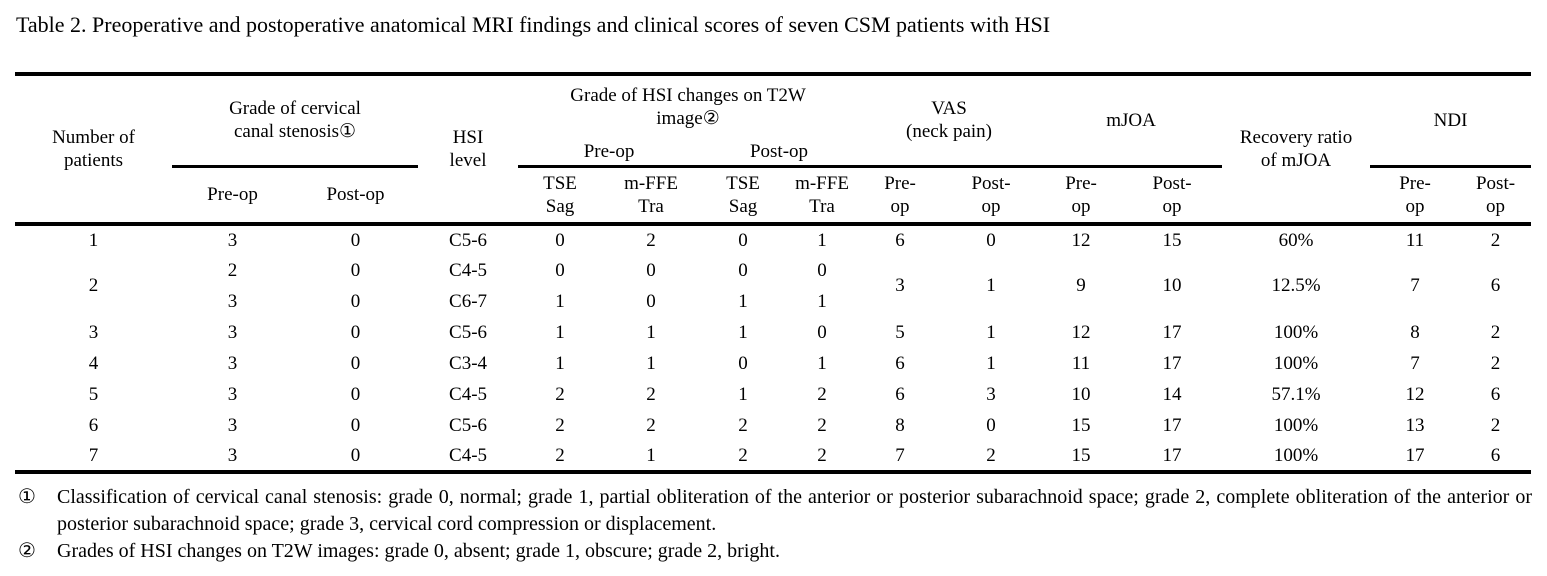 This screenshot has width=1547, height=576. I want to click on header-ndi-group: NDI, so click(1451, 120).